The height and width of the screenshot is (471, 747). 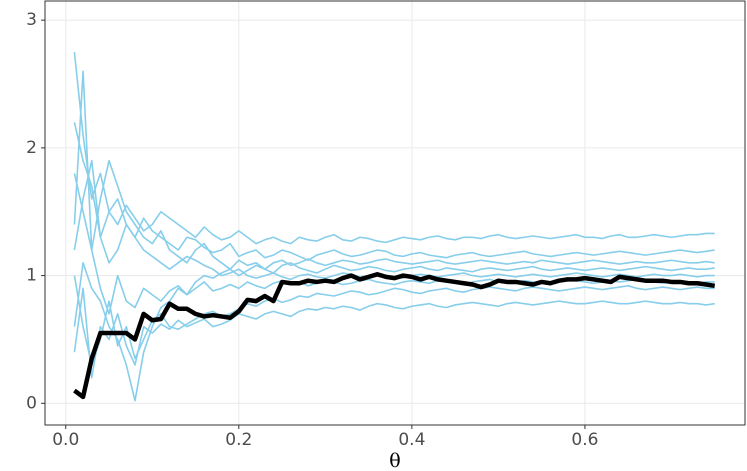 I want to click on y-tick-label: 3, so click(x=31, y=20).